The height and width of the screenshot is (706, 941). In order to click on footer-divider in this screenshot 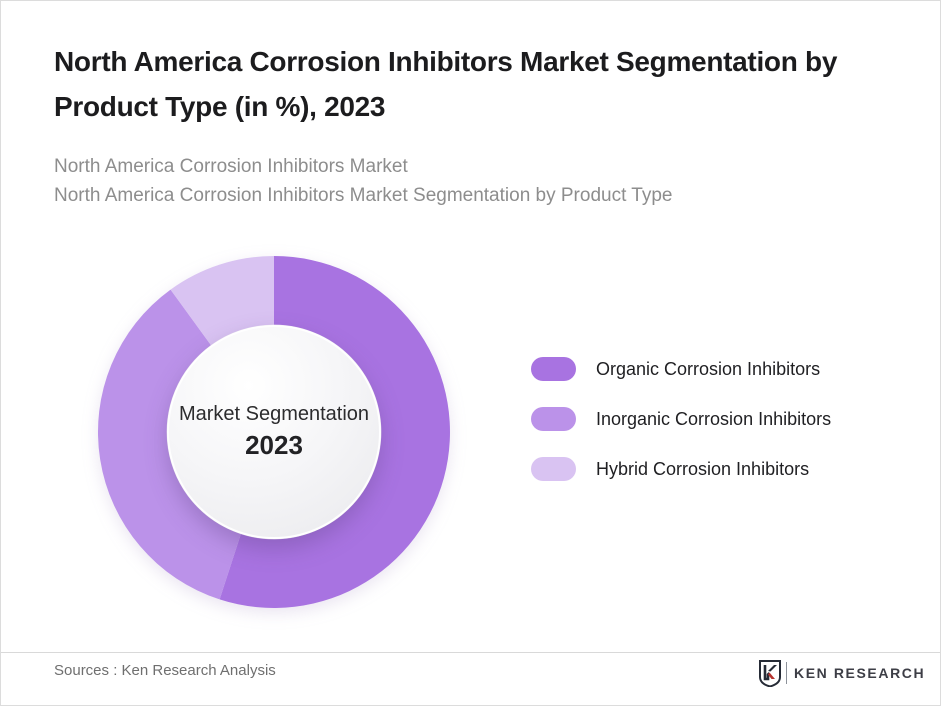, I will do `click(470, 652)`.